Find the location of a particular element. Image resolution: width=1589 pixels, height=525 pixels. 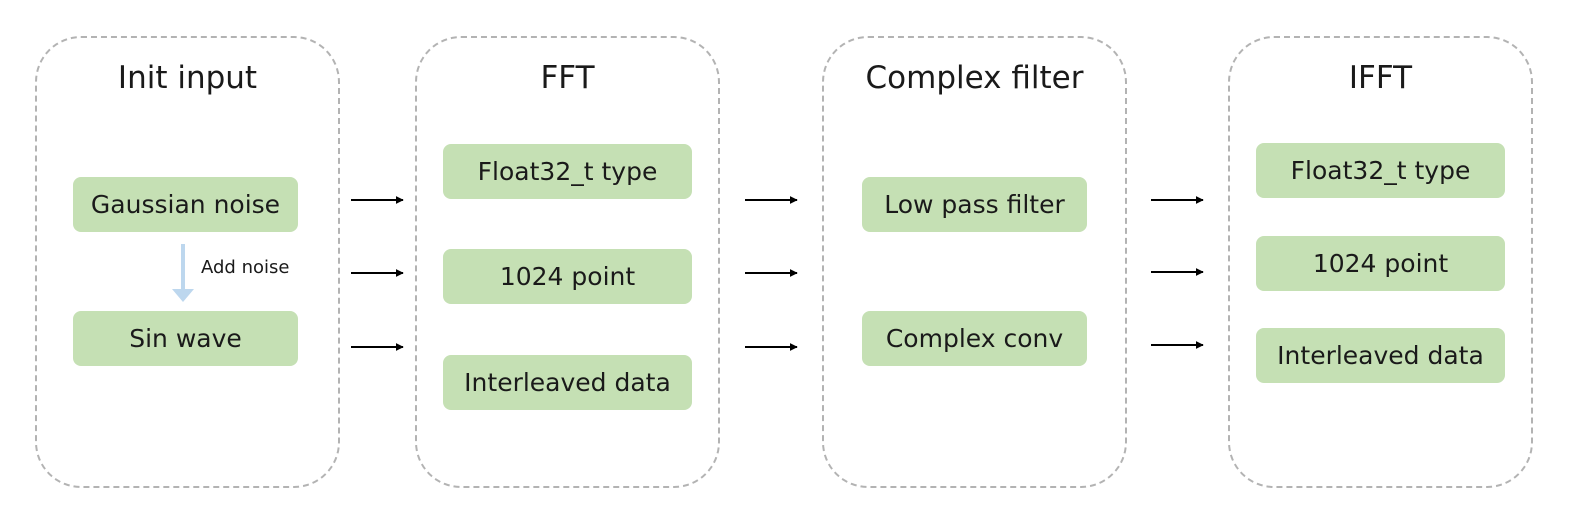

node-gaussian-noise: Gaussian noise is located at coordinates (185, 204).